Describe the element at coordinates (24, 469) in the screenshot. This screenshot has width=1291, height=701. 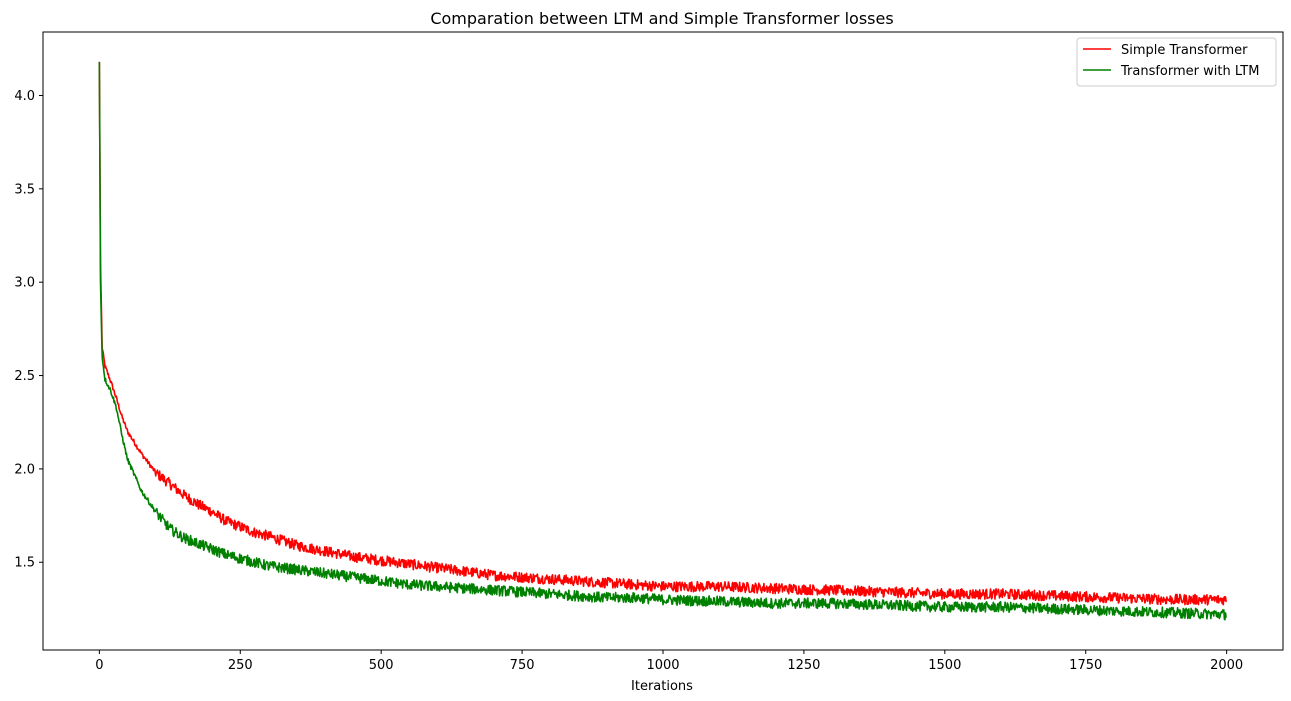
I see `y-tick-label: 2.0` at that location.